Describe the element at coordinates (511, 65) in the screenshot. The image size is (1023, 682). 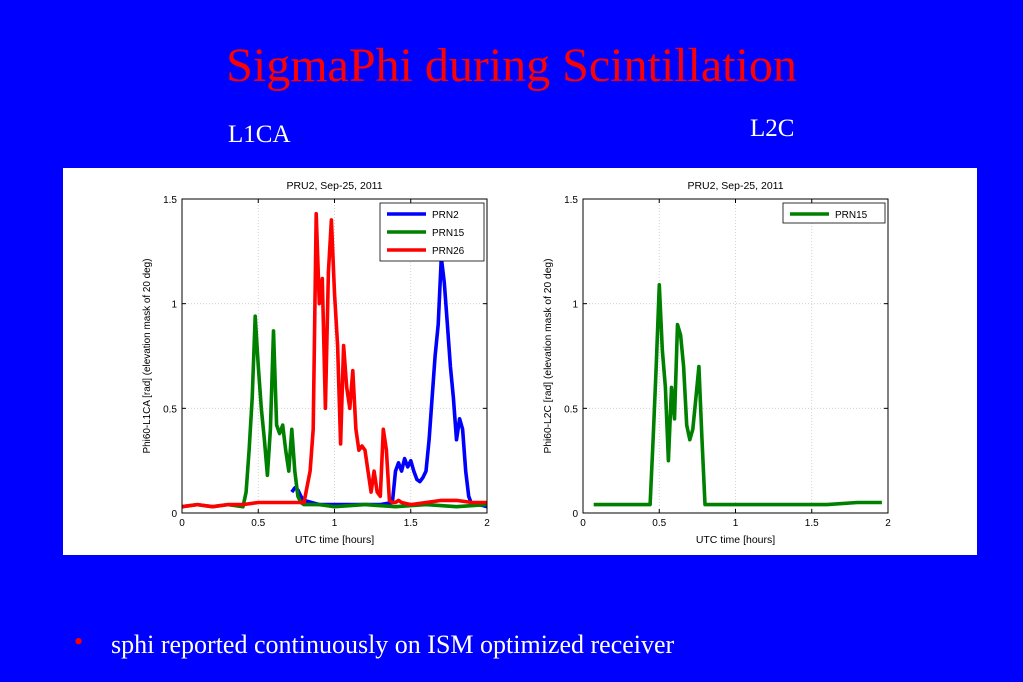
I see `slide-title: SigmaPhi during Scintillation` at that location.